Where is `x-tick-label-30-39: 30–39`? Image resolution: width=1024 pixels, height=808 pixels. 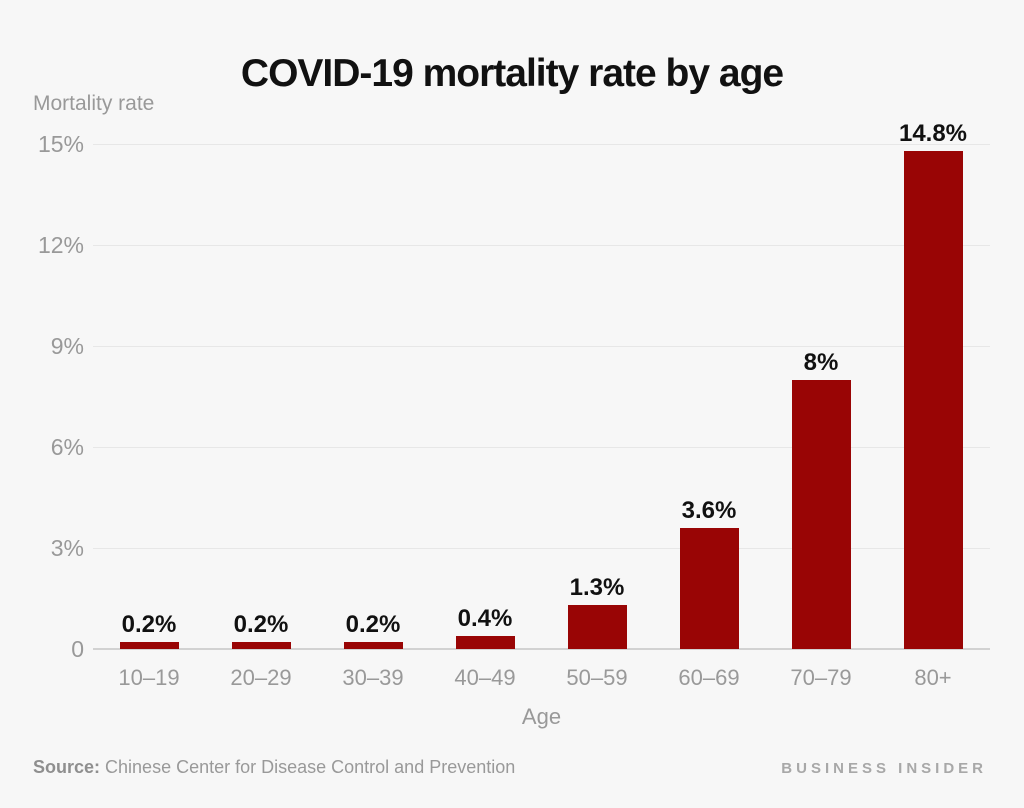
x-tick-label-30-39: 30–39 is located at coordinates (373, 677).